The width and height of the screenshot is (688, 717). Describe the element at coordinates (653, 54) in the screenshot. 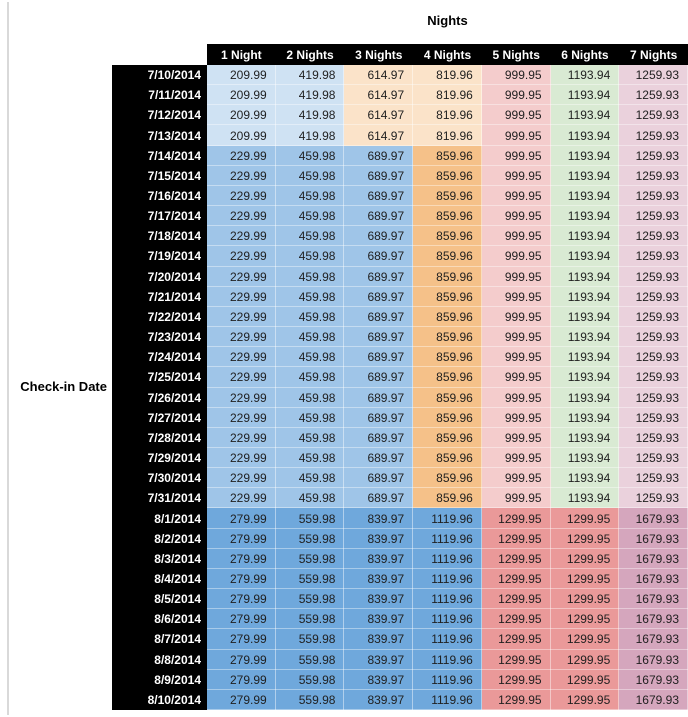

I see `column-header-7-nights: 7 Nights` at that location.